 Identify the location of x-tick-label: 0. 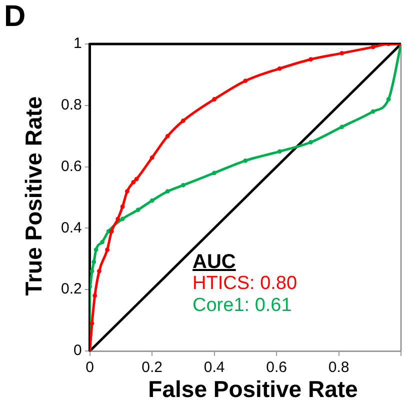
(90, 367).